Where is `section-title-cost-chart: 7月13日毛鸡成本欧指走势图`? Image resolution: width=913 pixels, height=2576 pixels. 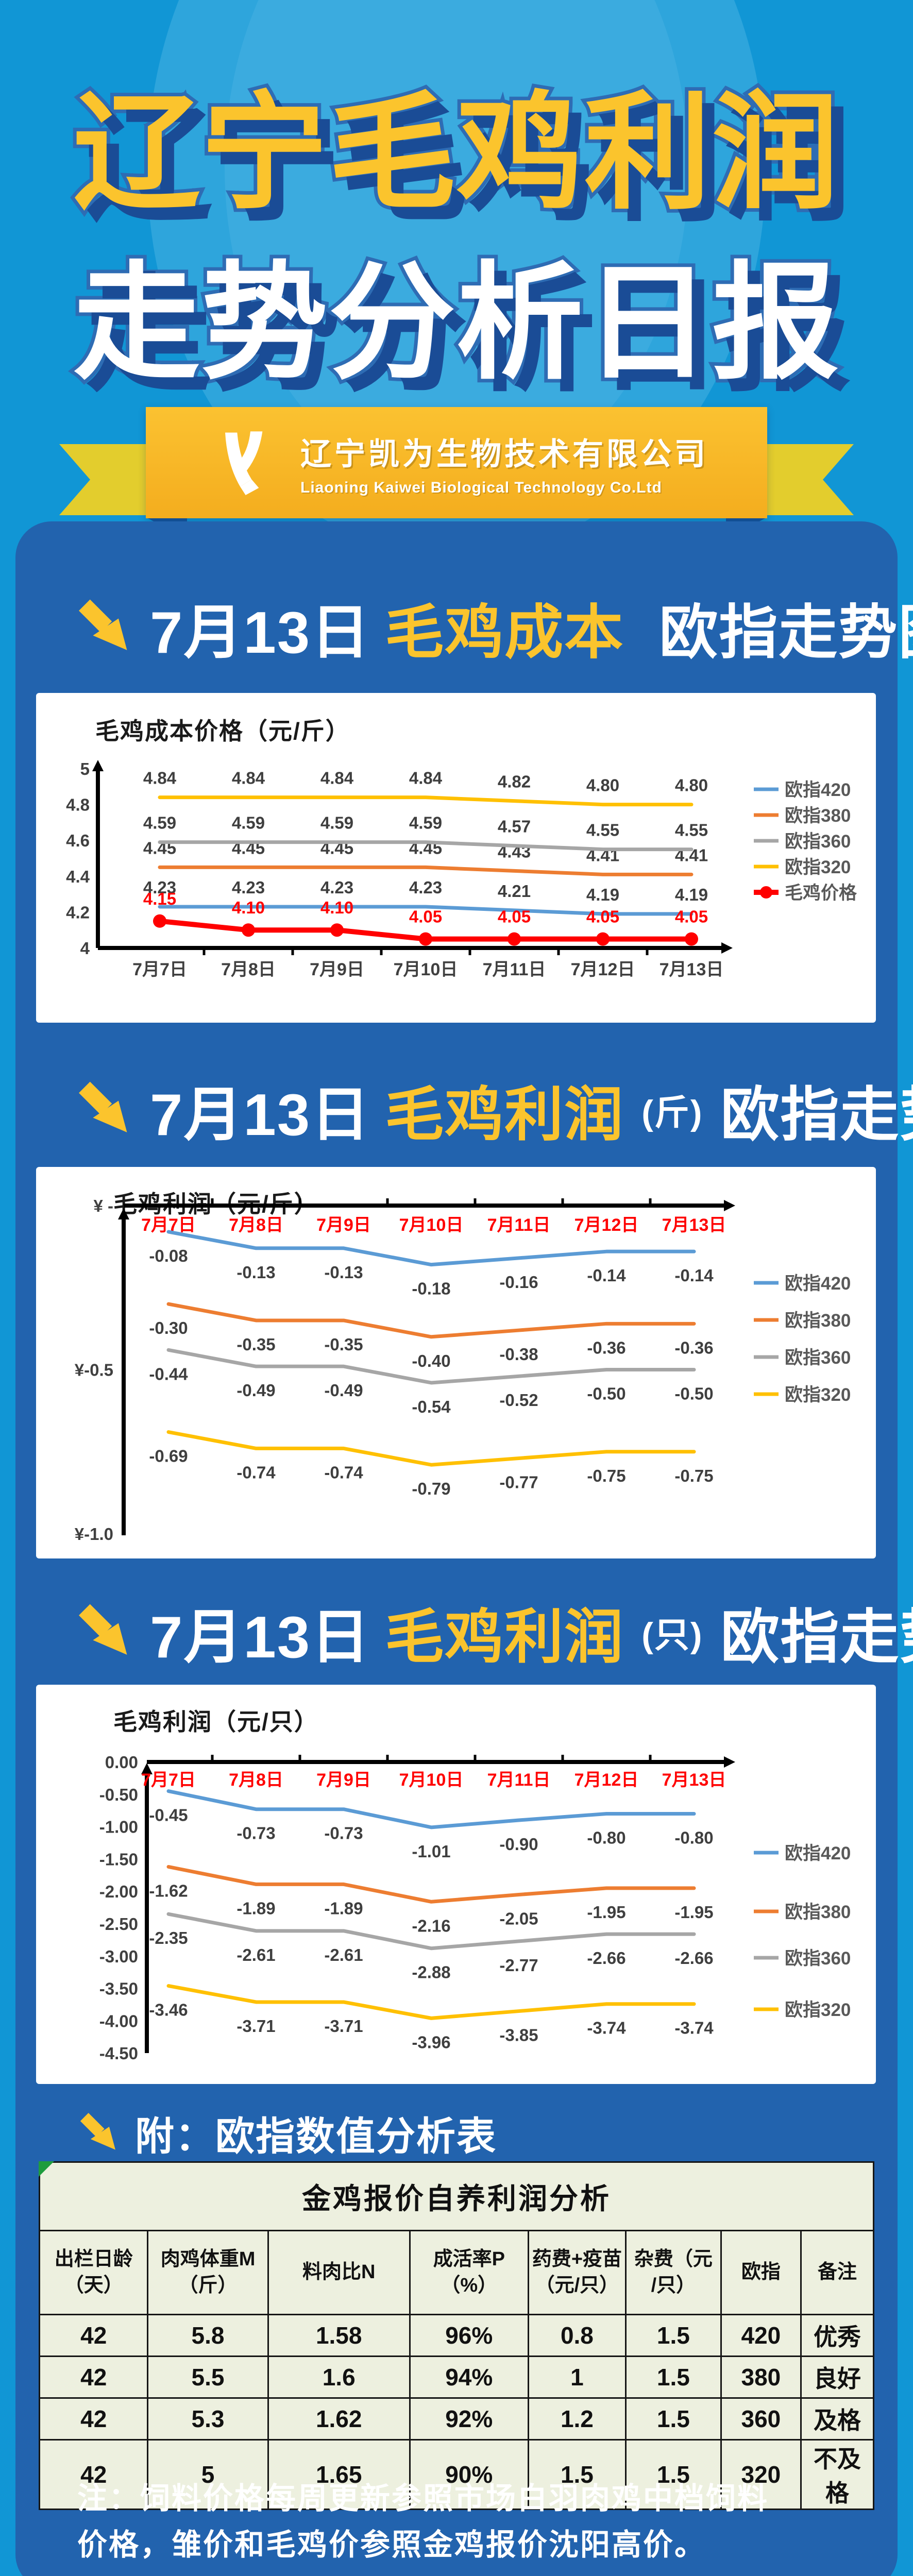 section-title-cost-chart: 7月13日毛鸡成本欧指走势图 is located at coordinates (494, 627).